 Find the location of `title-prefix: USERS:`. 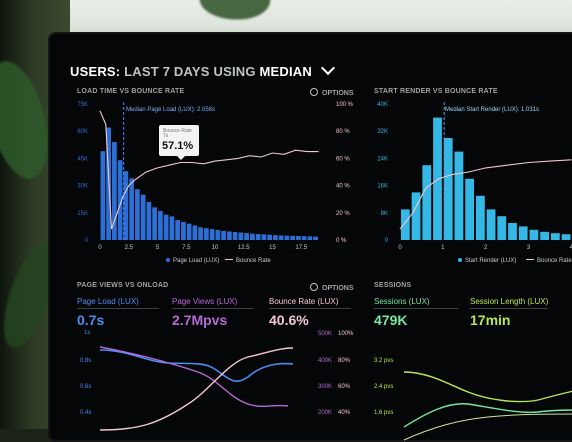

title-prefix: USERS: is located at coordinates (95, 71).